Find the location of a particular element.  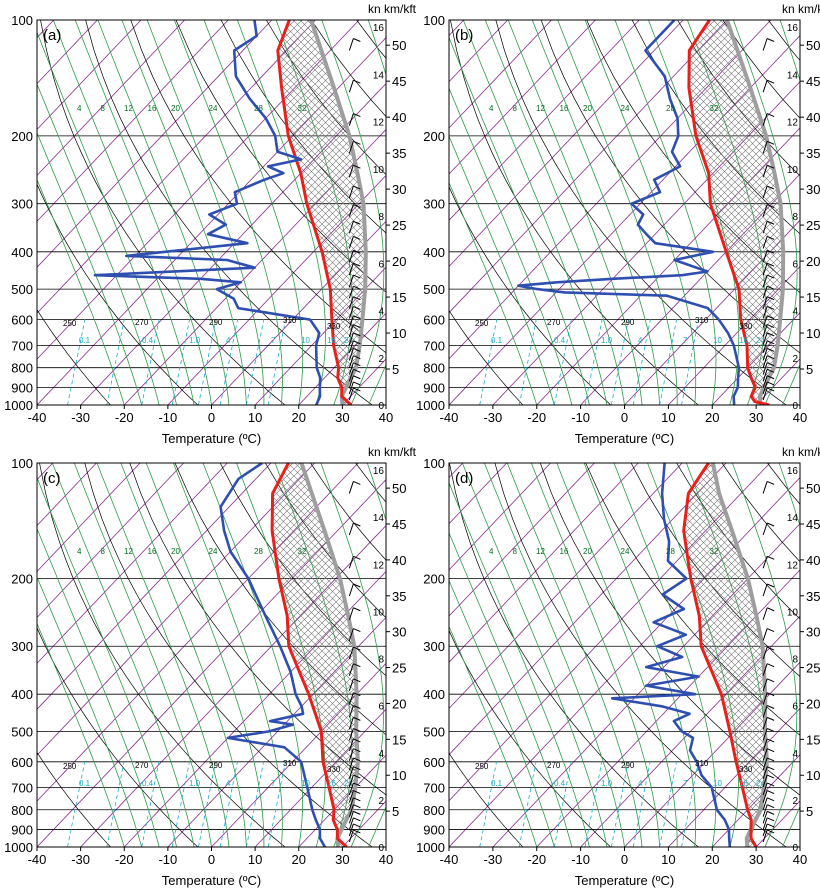

km-tick-label: 4 is located at coordinates (795, 754).